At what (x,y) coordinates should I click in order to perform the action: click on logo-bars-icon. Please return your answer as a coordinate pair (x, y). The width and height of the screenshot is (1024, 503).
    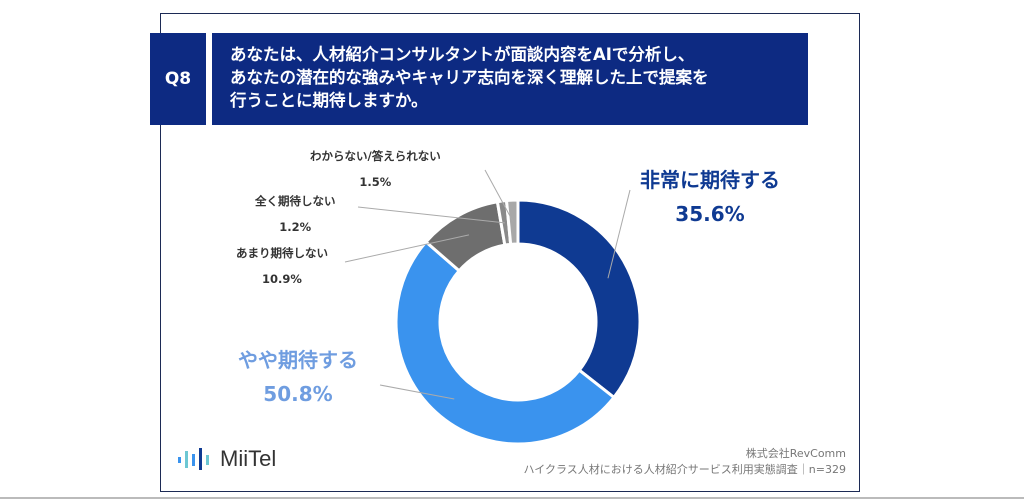
    Looking at the image, I should click on (193, 459).